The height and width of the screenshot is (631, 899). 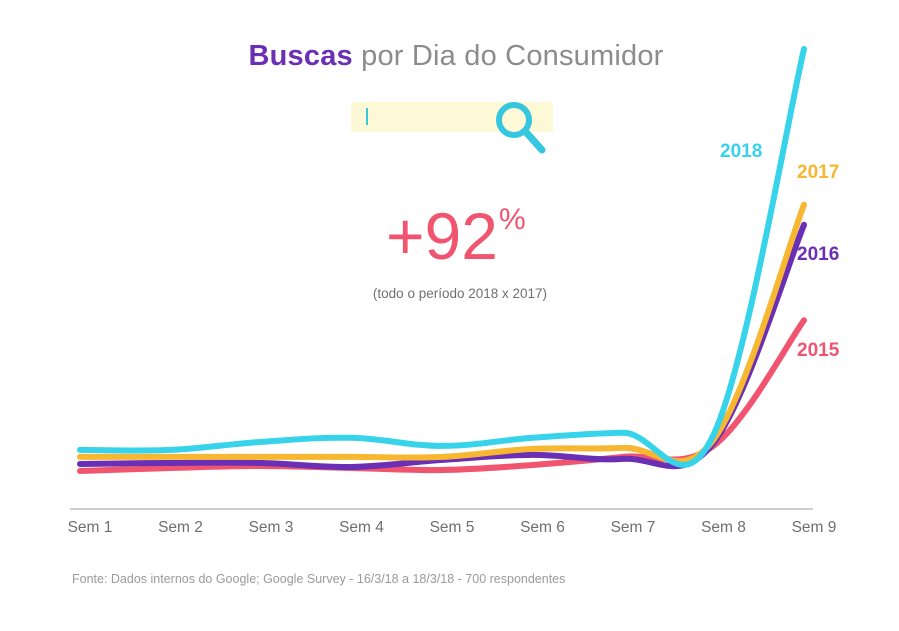 I want to click on search-icon, so click(x=521, y=128).